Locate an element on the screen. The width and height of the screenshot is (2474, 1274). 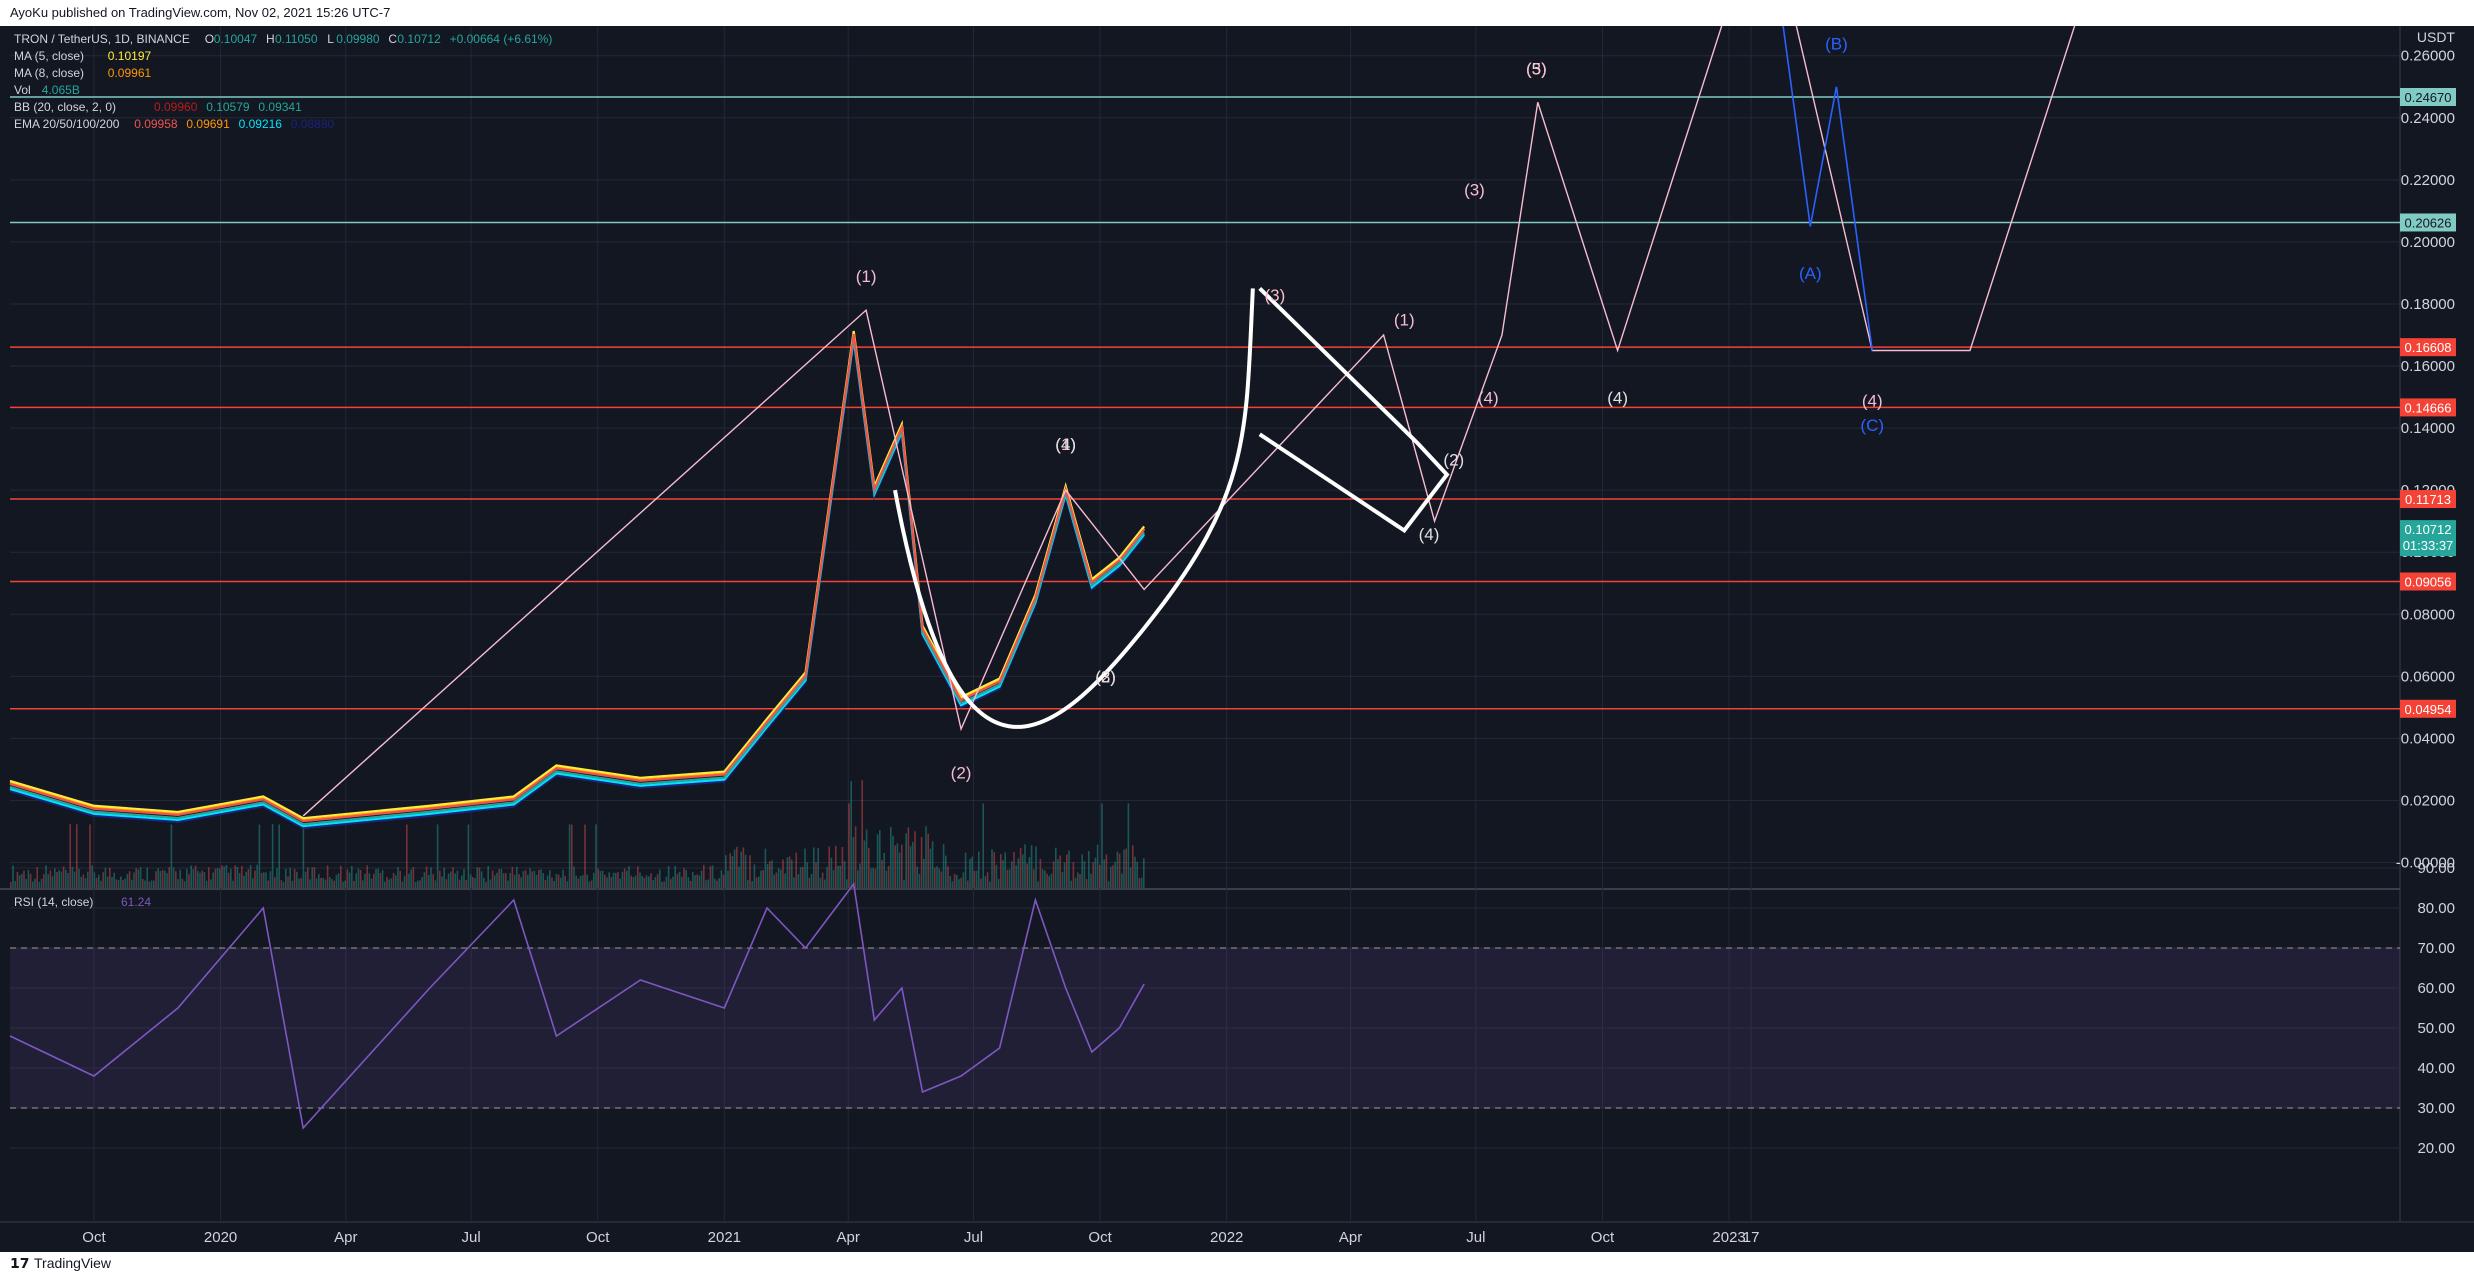
drawn-flag-shape is located at coordinates (1354, 410).